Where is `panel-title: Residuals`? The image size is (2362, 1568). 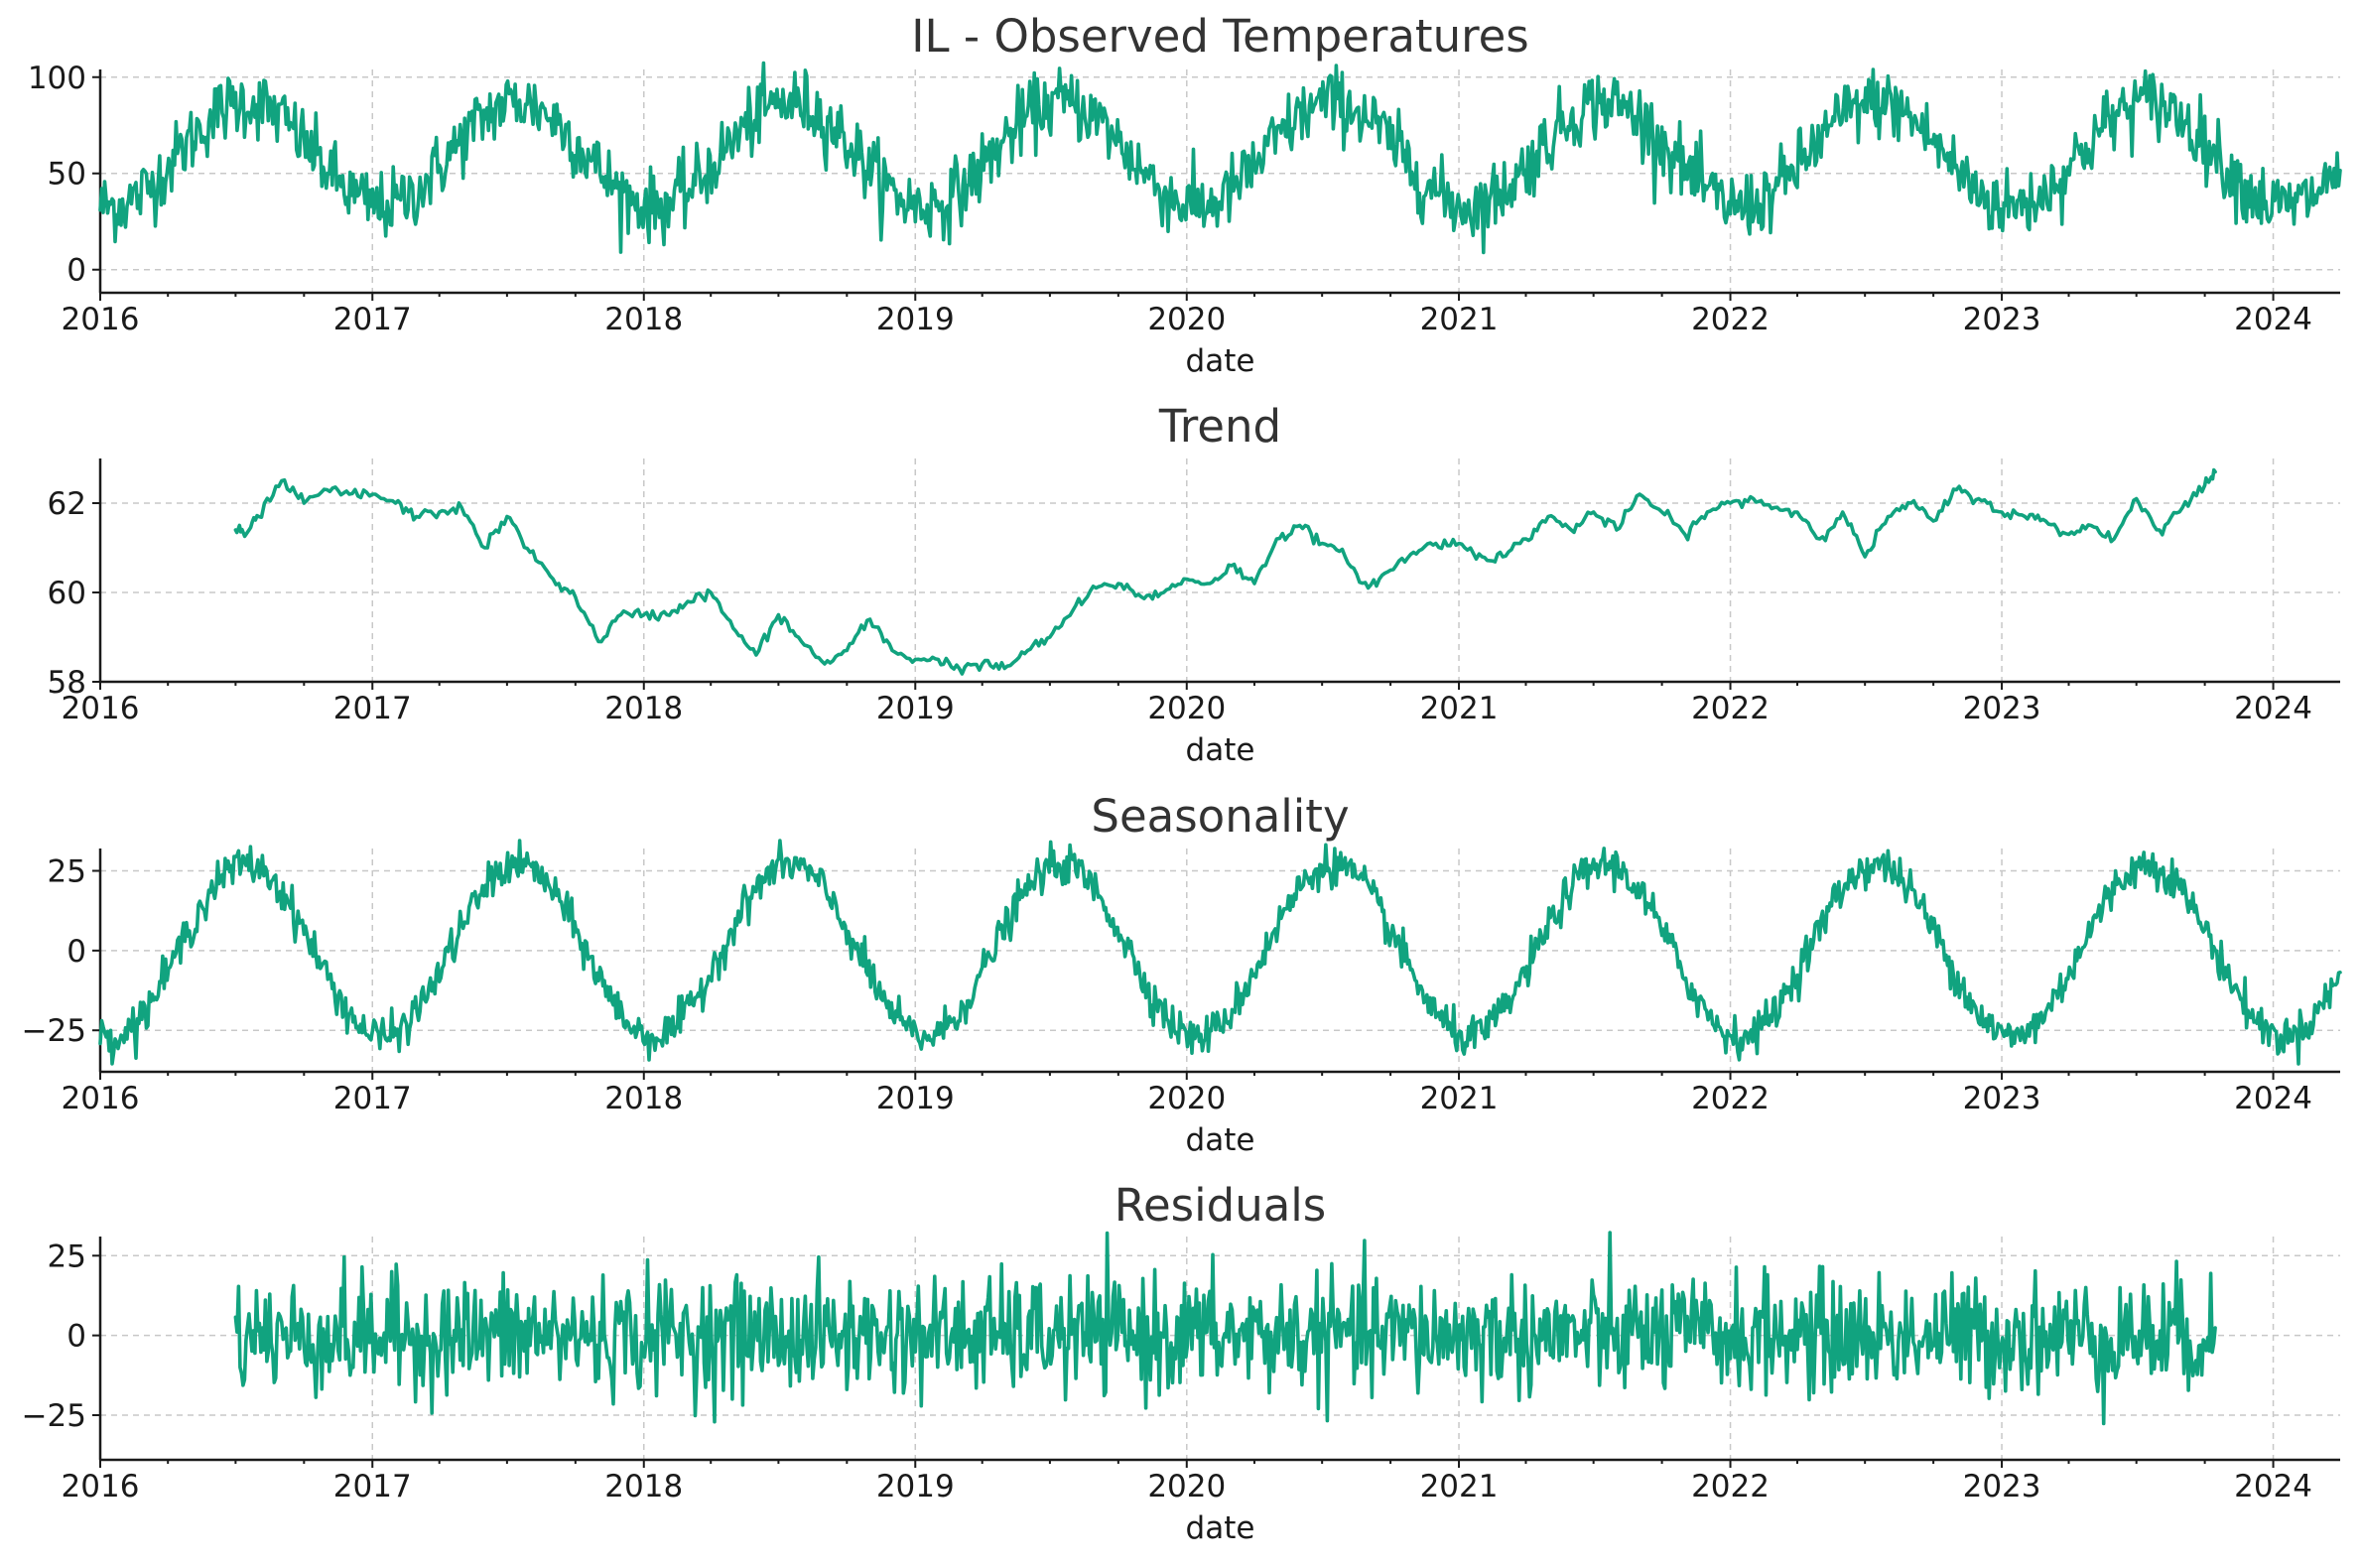 panel-title: Residuals is located at coordinates (1221, 1205).